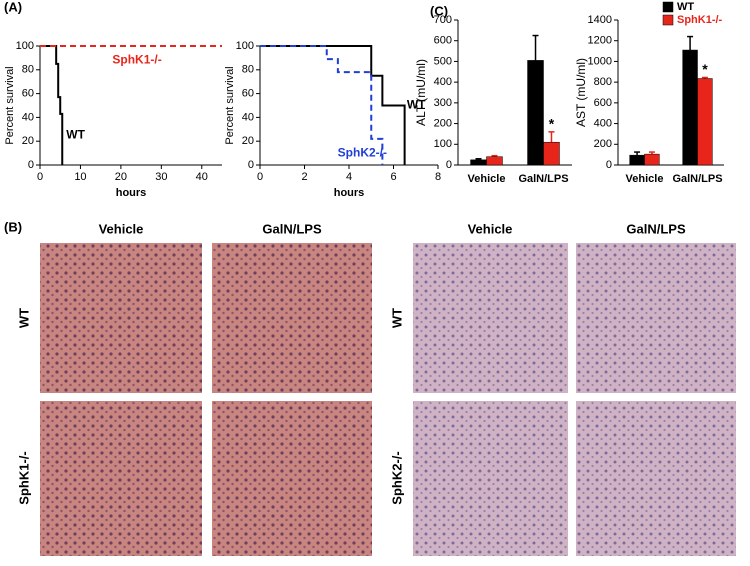 This screenshot has width=750, height=566. I want to click on y-axis-label: AST (mU/ml), so click(581, 92).